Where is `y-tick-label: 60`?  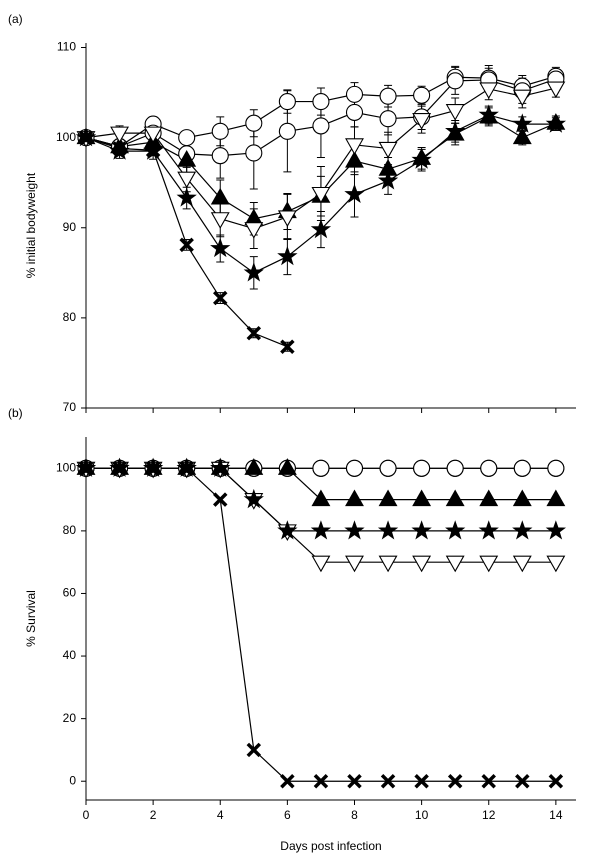
y-tick-label: 60 is located at coordinates (70, 593).